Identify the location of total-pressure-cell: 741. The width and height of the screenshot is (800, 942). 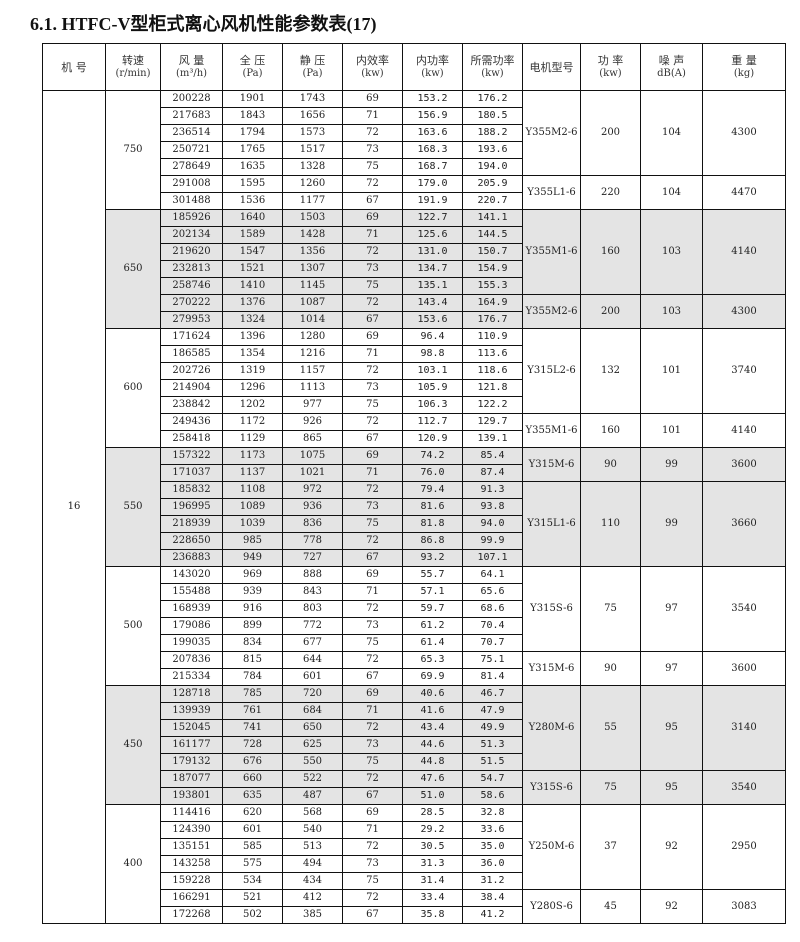
(252, 728).